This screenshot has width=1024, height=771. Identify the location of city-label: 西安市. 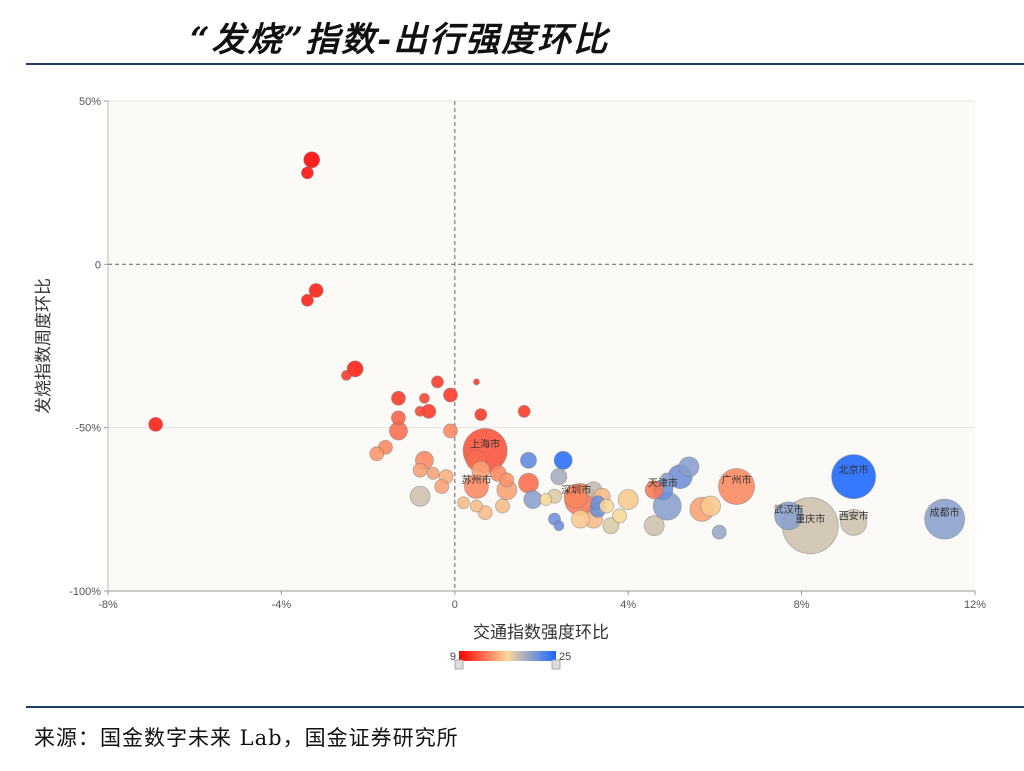
(854, 515).